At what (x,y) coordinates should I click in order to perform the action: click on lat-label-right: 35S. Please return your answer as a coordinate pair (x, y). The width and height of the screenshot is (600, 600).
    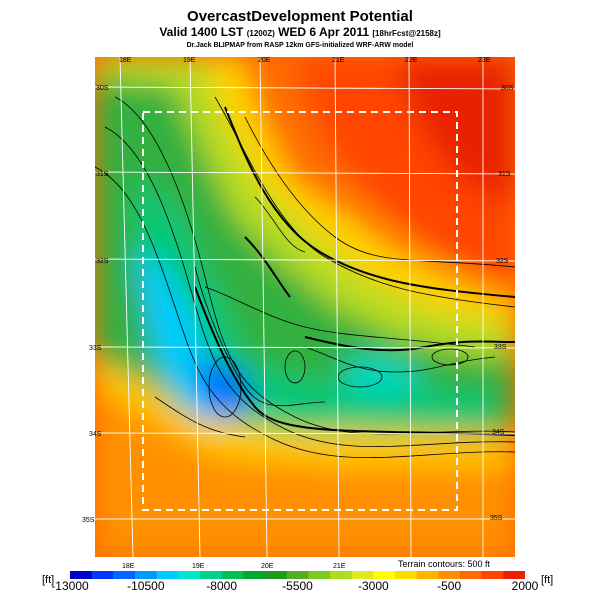
    Looking at the image, I should click on (496, 518).